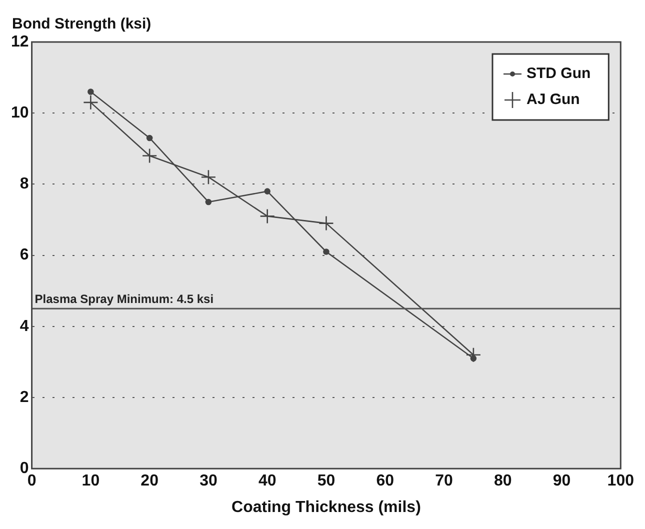 The height and width of the screenshot is (529, 645). Describe the element at coordinates (209, 481) in the screenshot. I see `x-tick-label: 30` at that location.